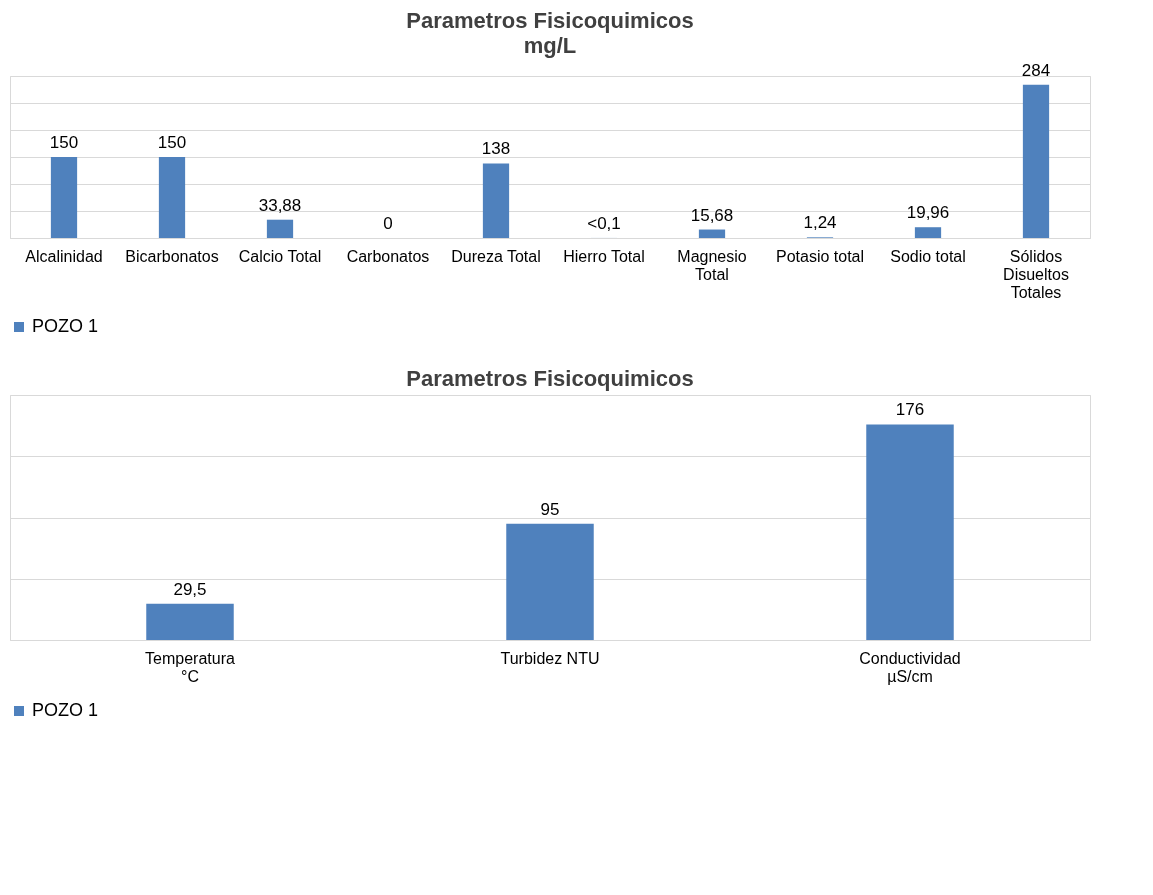 Image resolution: width=1153 pixels, height=895 pixels. I want to click on data-label: 29,5, so click(190, 589).